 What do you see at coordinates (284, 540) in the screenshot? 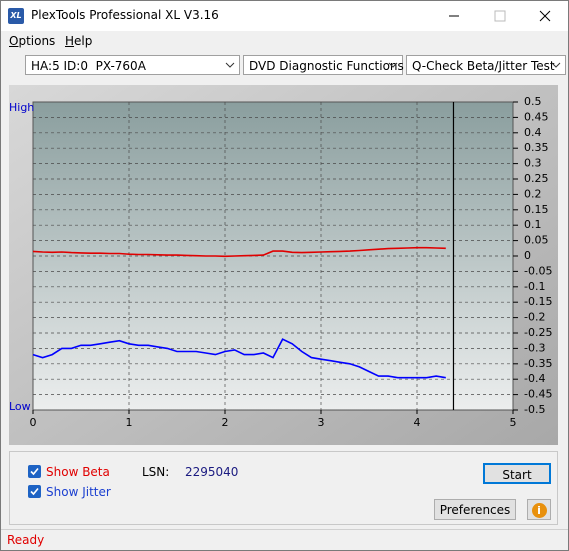
I see `status-bar: Ready` at bounding box center [284, 540].